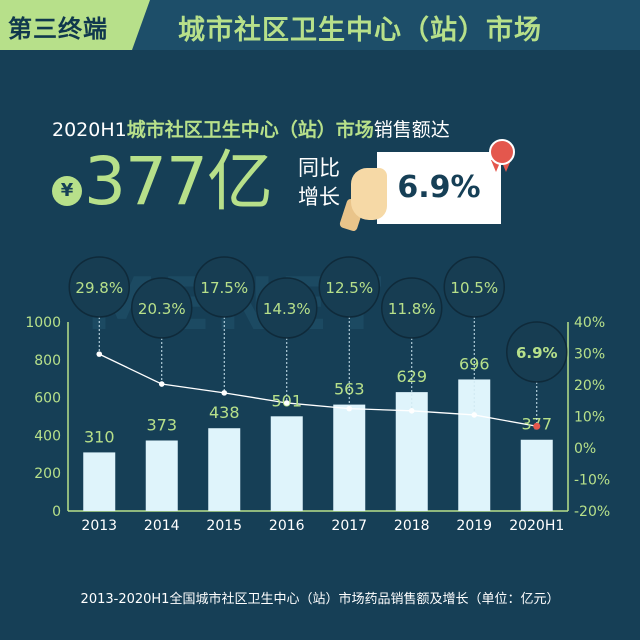 Image resolution: width=640 pixels, height=640 pixels. Describe the element at coordinates (58, 29) in the screenshot. I see `section-tag-label: 第三终端` at that location.